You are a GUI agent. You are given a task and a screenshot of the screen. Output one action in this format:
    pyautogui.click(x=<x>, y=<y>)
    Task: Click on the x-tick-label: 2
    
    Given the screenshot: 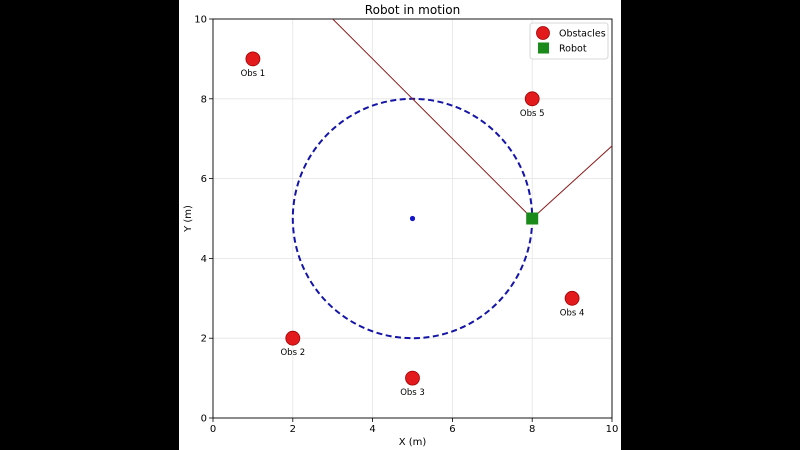 What is the action you would take?
    pyautogui.click(x=293, y=429)
    